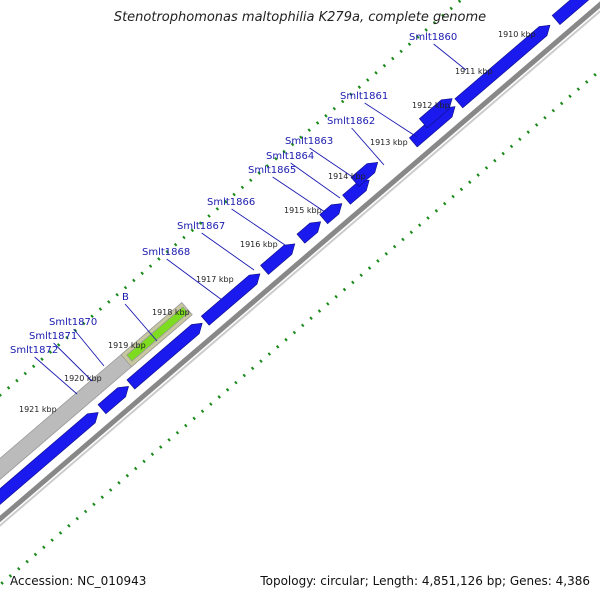  Describe the element at coordinates (303, 210) in the screenshot. I see `ruler-tick-label: 1915 kbp` at that location.